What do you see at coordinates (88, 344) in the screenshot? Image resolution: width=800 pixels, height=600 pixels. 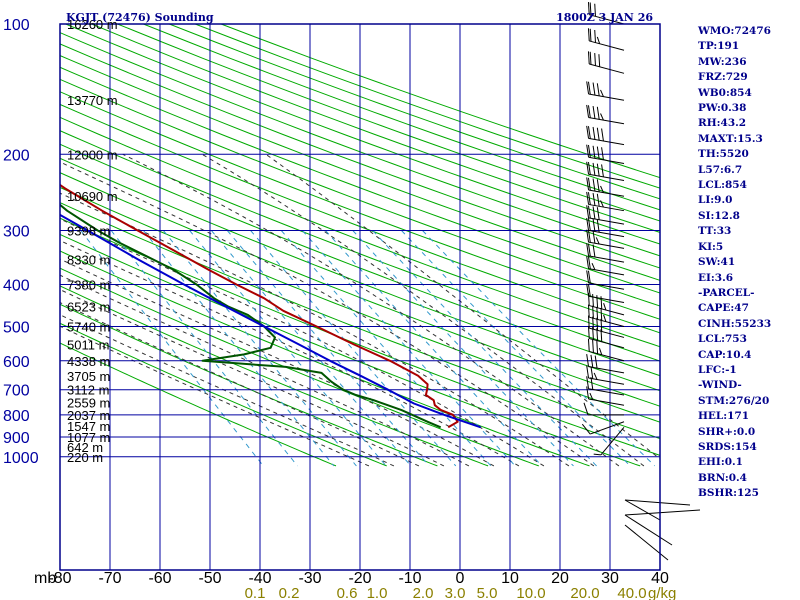 I see `height-label: 5011 m` at bounding box center [88, 344].